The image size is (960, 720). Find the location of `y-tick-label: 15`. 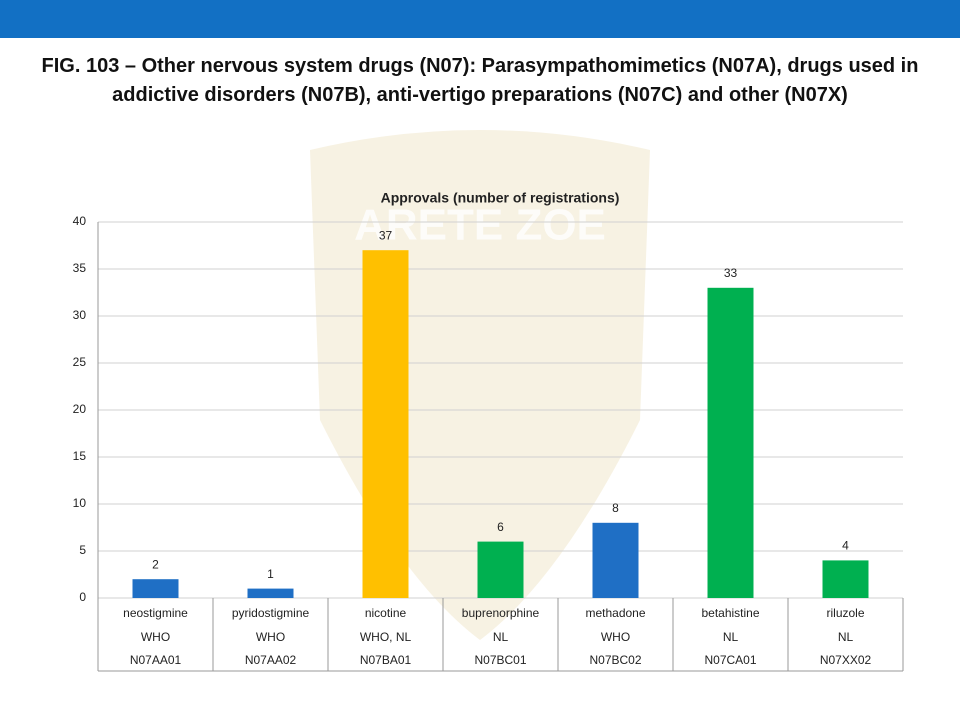

y-tick-label: 15 is located at coordinates (80, 456).